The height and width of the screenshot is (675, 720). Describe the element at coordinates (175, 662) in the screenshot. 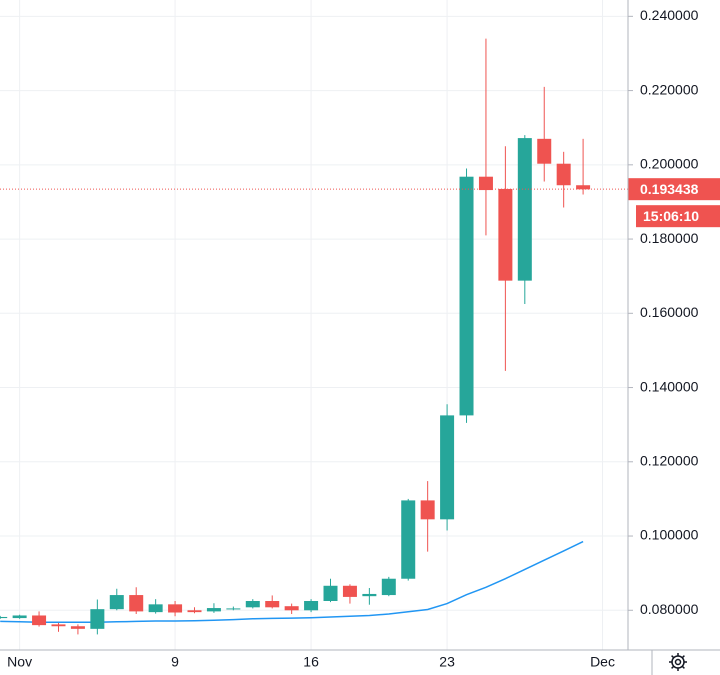

I see `x-tick-label: 9` at that location.